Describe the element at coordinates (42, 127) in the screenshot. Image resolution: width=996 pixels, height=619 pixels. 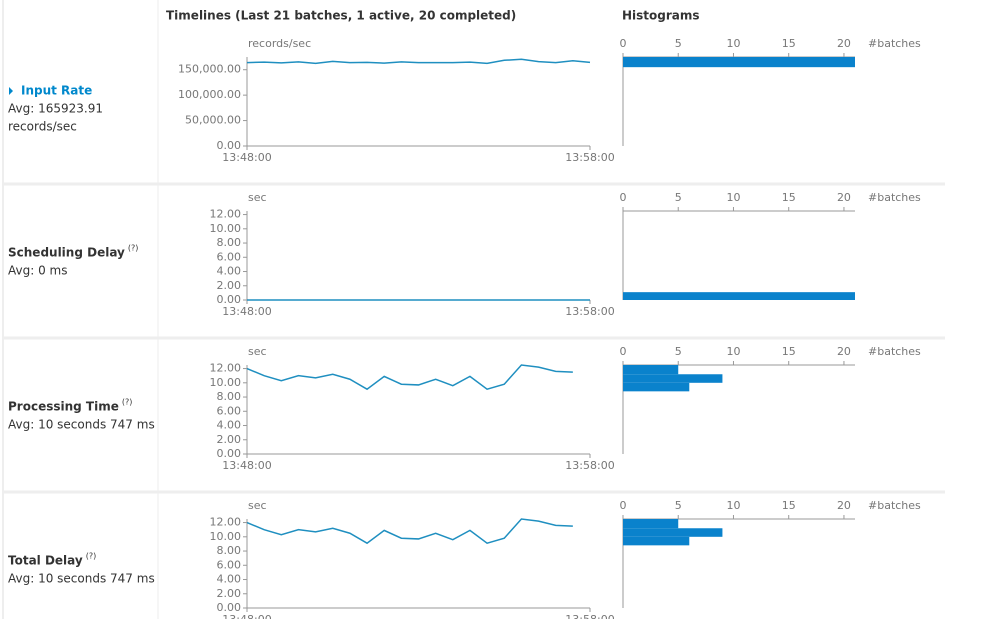
I see `metric-avg-unit: records/sec` at that location.